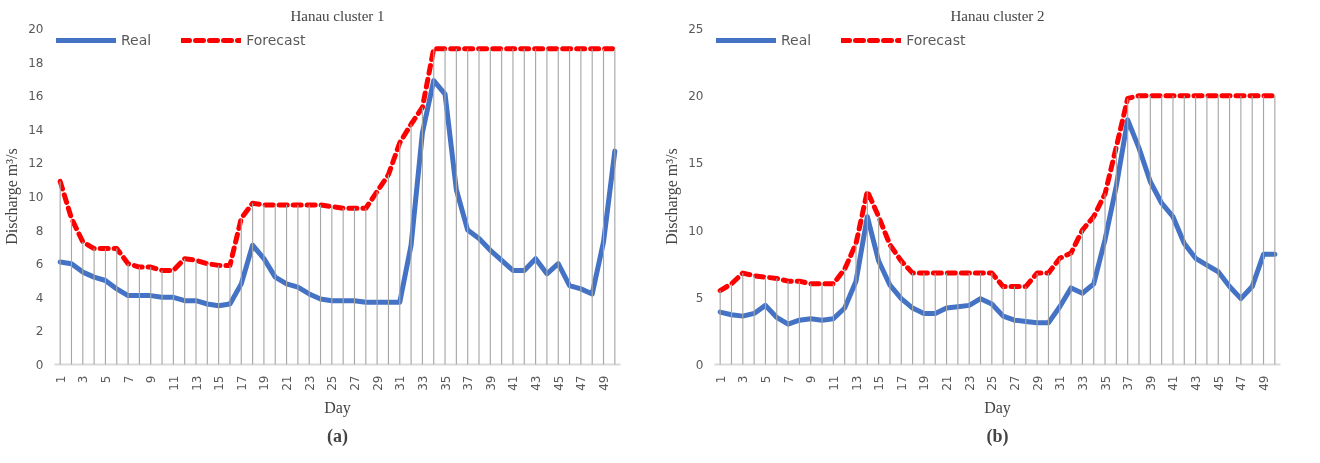 The image size is (1320, 463). What do you see at coordinates (36, 163) in the screenshot?
I see `y-tick-label: 12` at bounding box center [36, 163].